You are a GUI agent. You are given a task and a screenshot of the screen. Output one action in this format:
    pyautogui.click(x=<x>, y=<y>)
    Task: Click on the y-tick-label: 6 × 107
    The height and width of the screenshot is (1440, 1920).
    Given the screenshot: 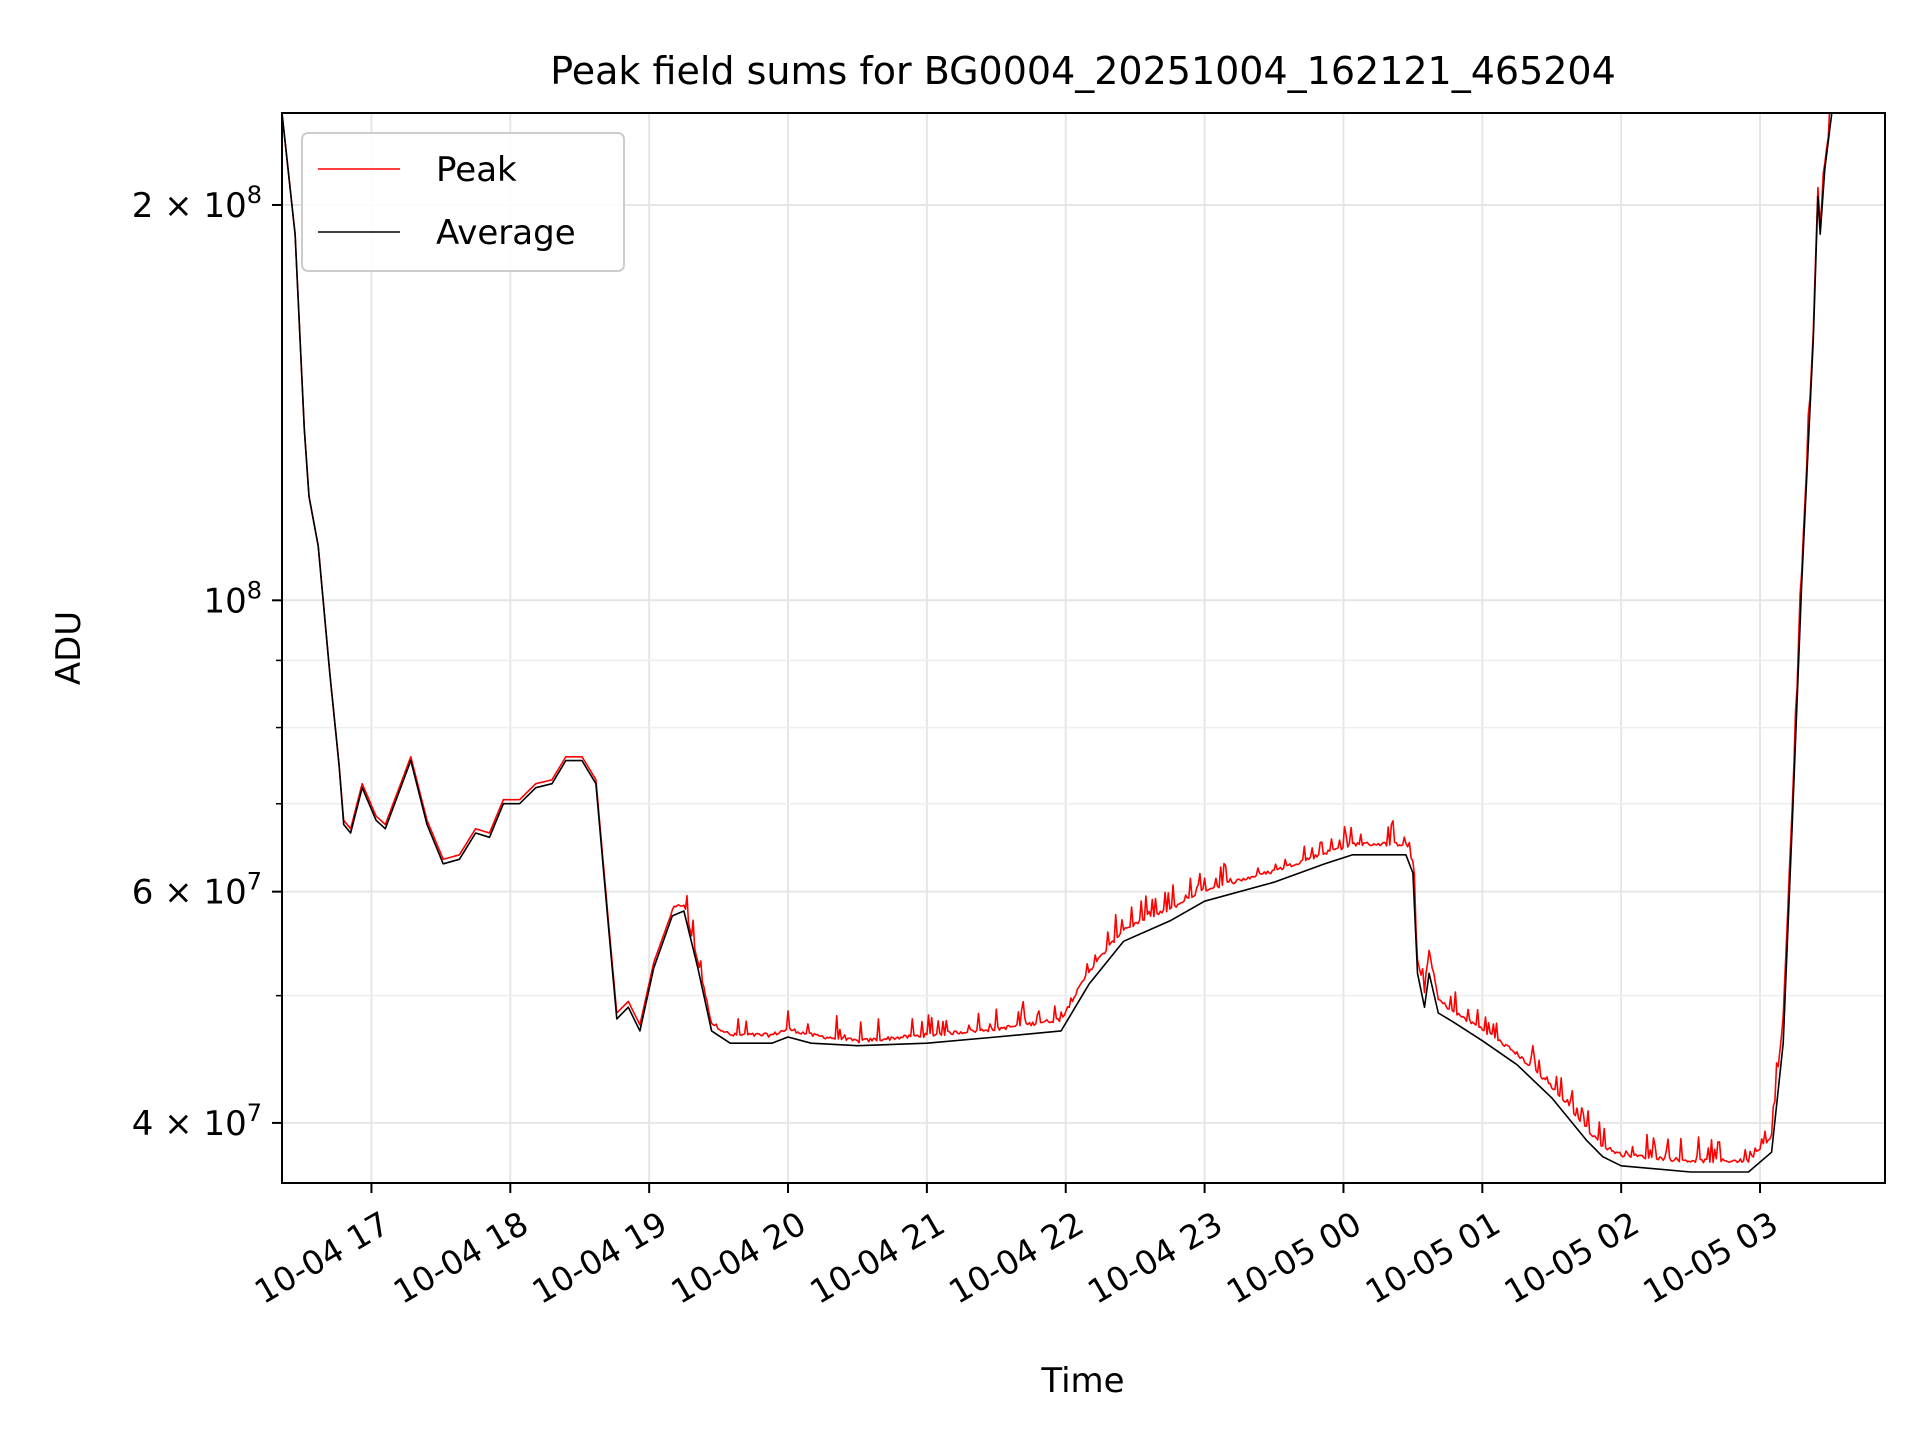 What is the action you would take?
    pyautogui.click(x=197, y=890)
    